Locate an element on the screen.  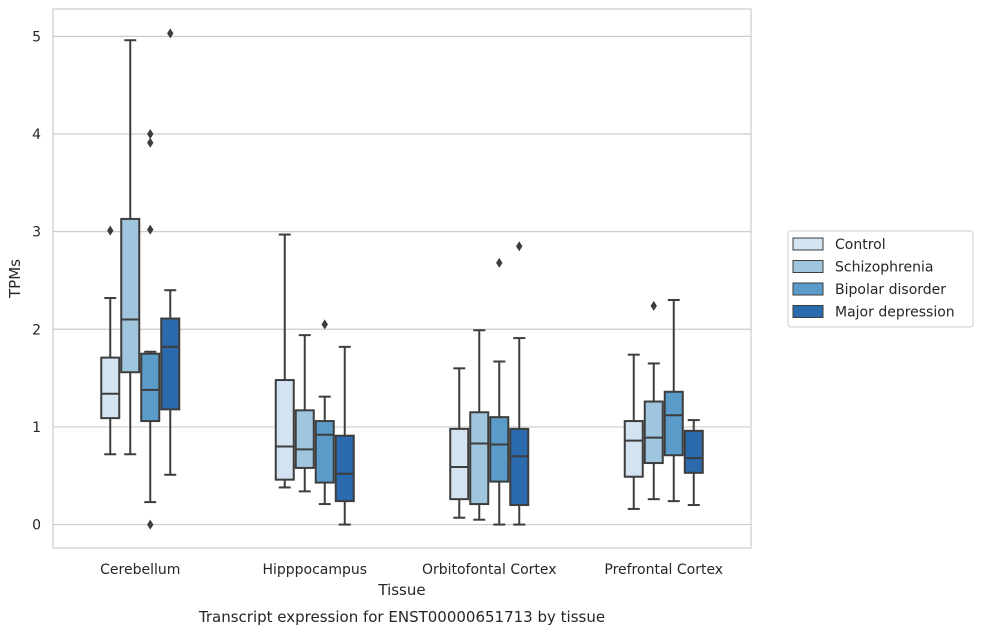
x-tick-label: Prefrontal Cortex is located at coordinates (663, 570).